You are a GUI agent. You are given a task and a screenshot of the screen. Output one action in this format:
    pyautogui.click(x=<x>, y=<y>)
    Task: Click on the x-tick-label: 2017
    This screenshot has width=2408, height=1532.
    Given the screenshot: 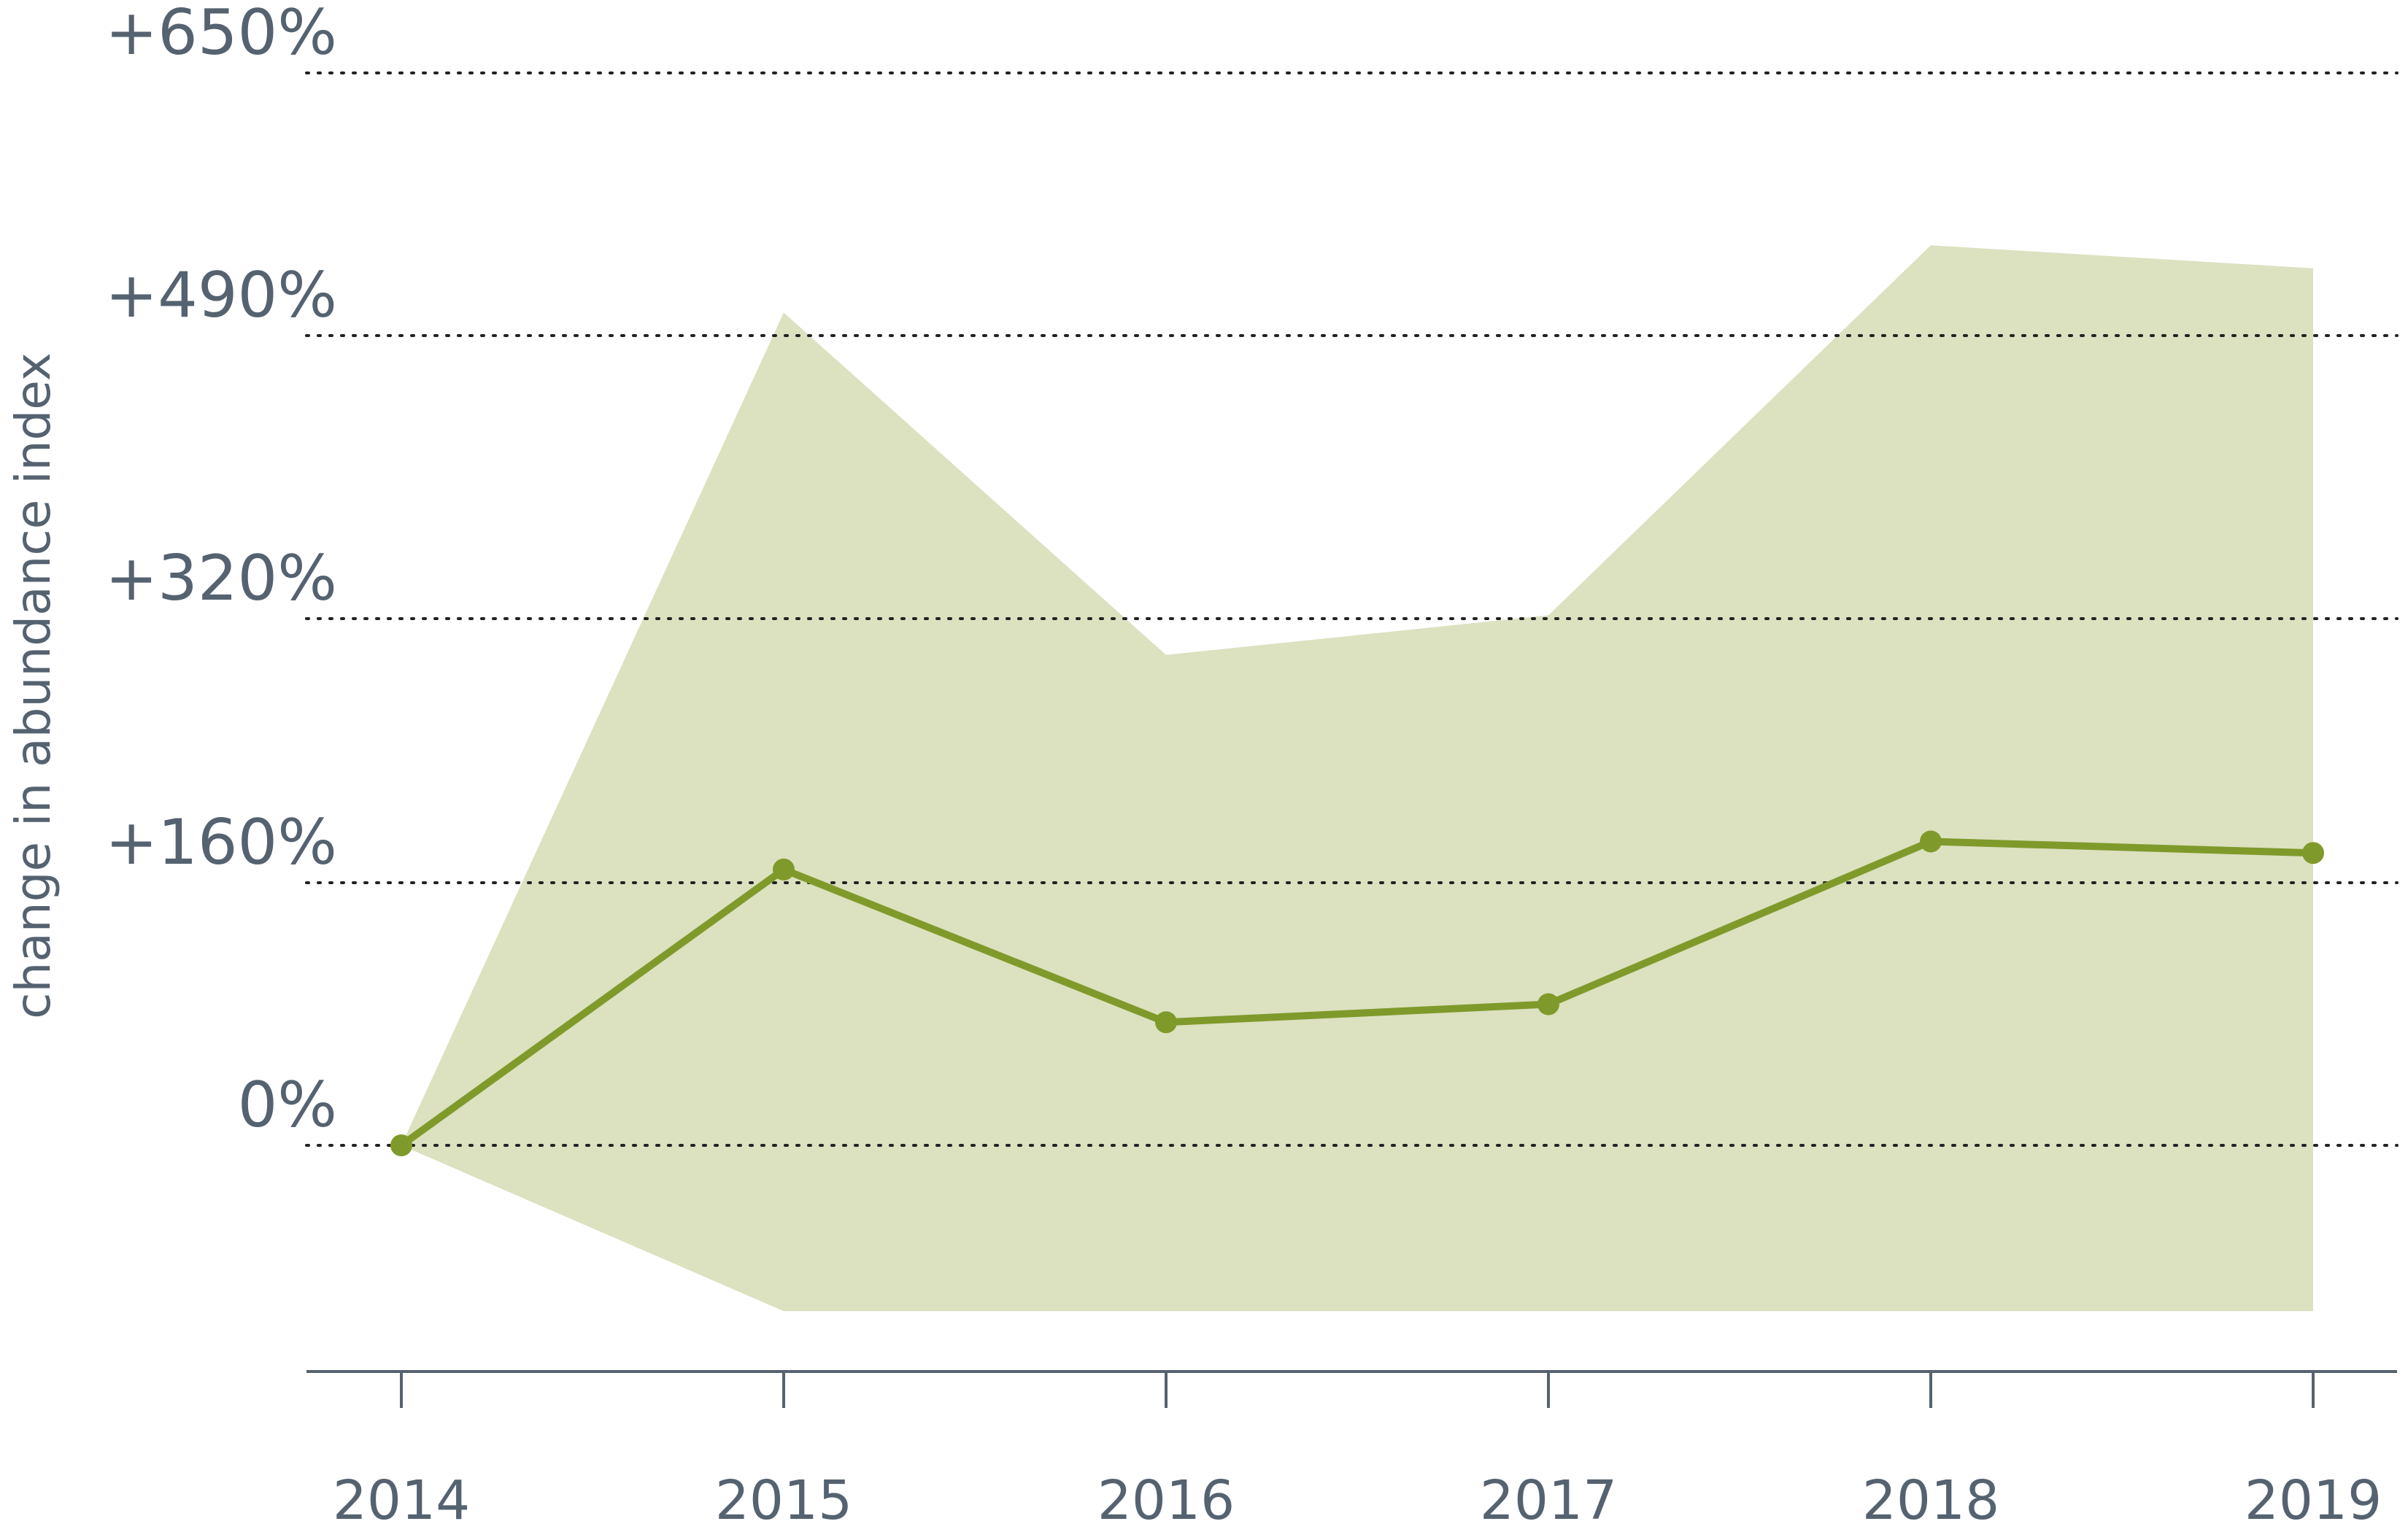 What is the action you would take?
    pyautogui.click(x=1548, y=1501)
    